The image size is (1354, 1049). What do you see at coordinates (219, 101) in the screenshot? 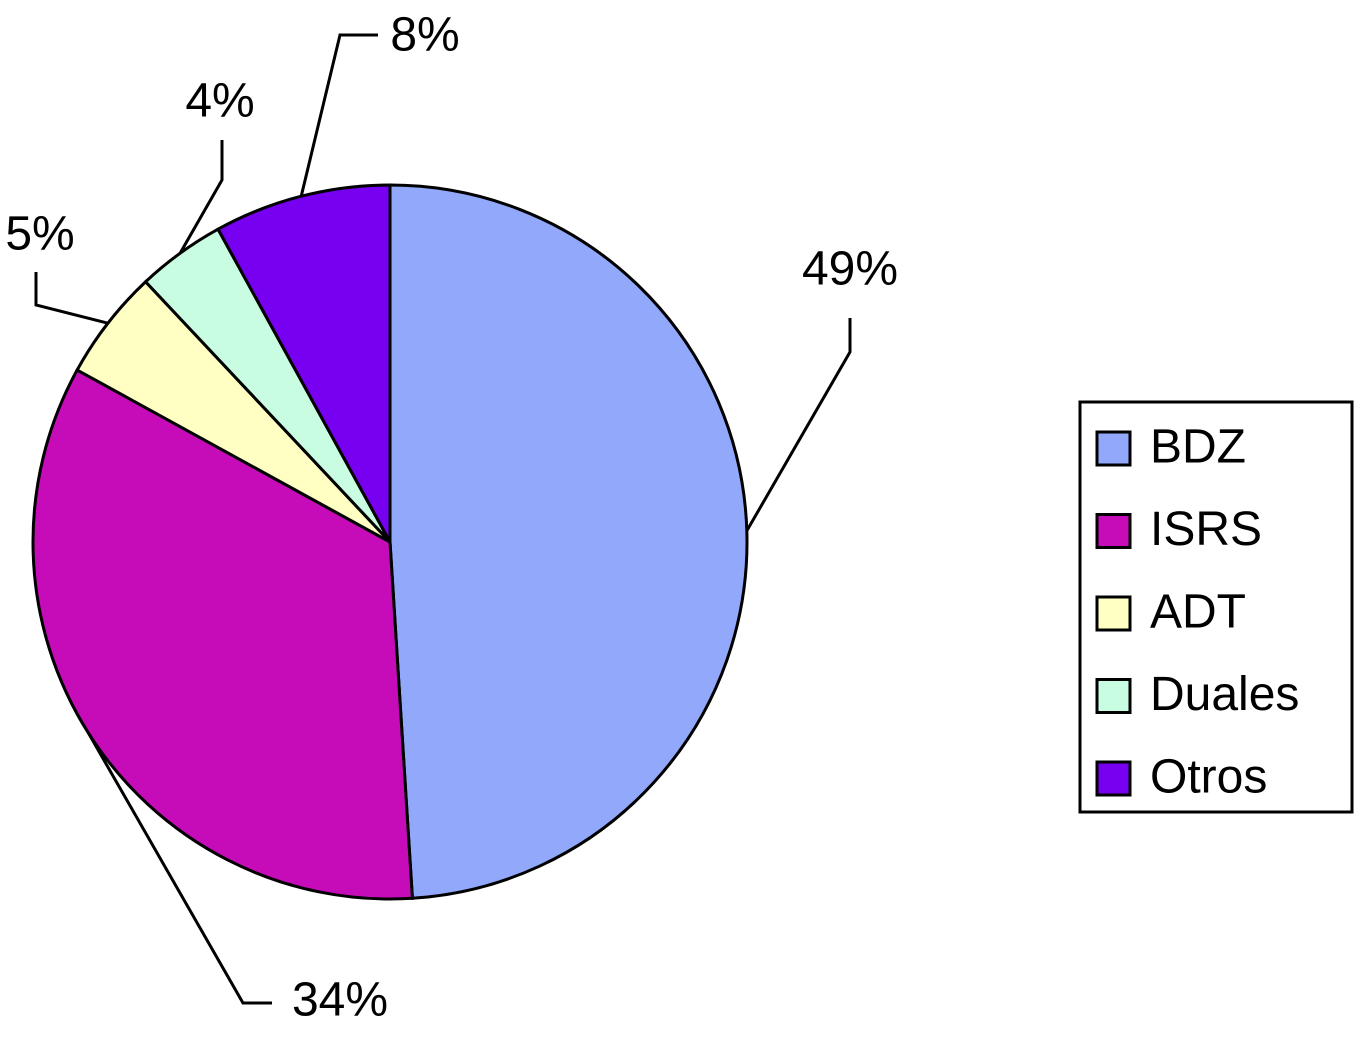
I see `data-label: 4%` at bounding box center [219, 101].